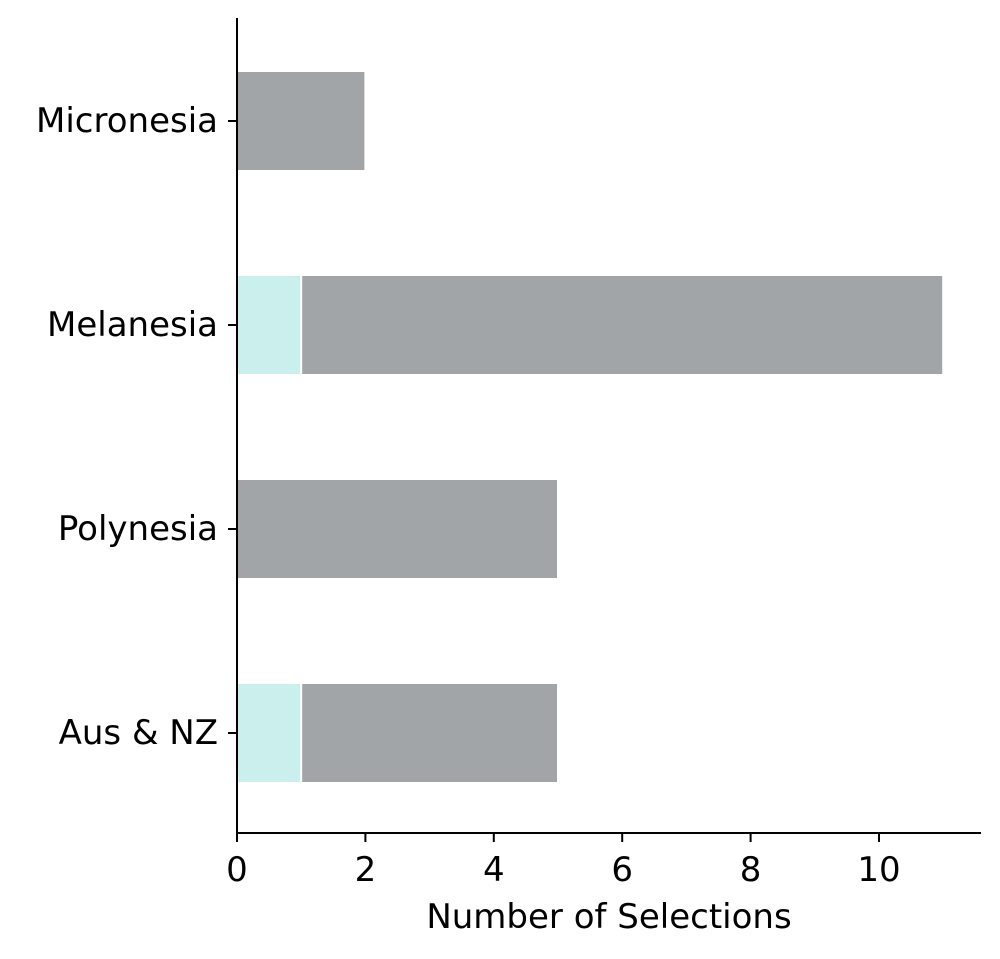  Describe the element at coordinates (127, 121) in the screenshot. I see `y-tick-label: Micronesia` at that location.